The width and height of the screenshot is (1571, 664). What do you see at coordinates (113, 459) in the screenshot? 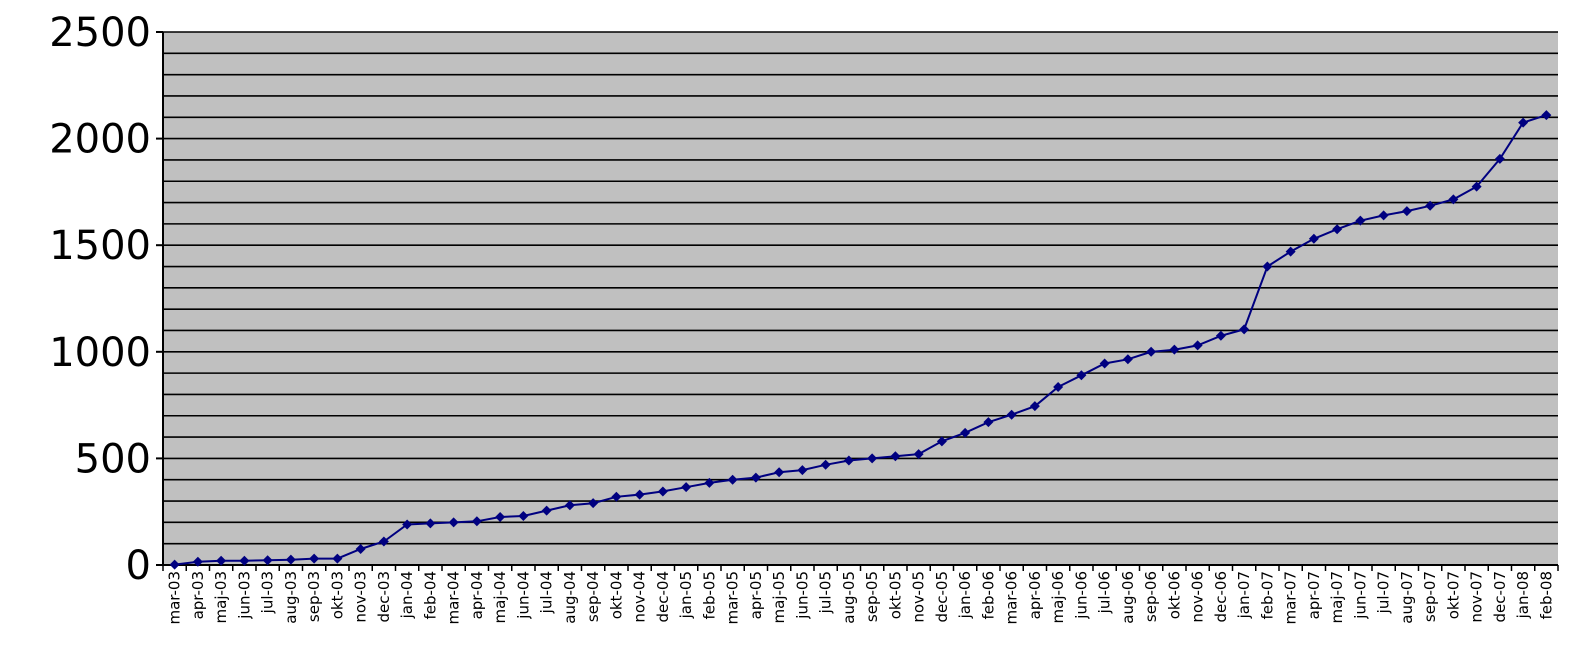
I see `y-tick-label: 500` at bounding box center [113, 459].